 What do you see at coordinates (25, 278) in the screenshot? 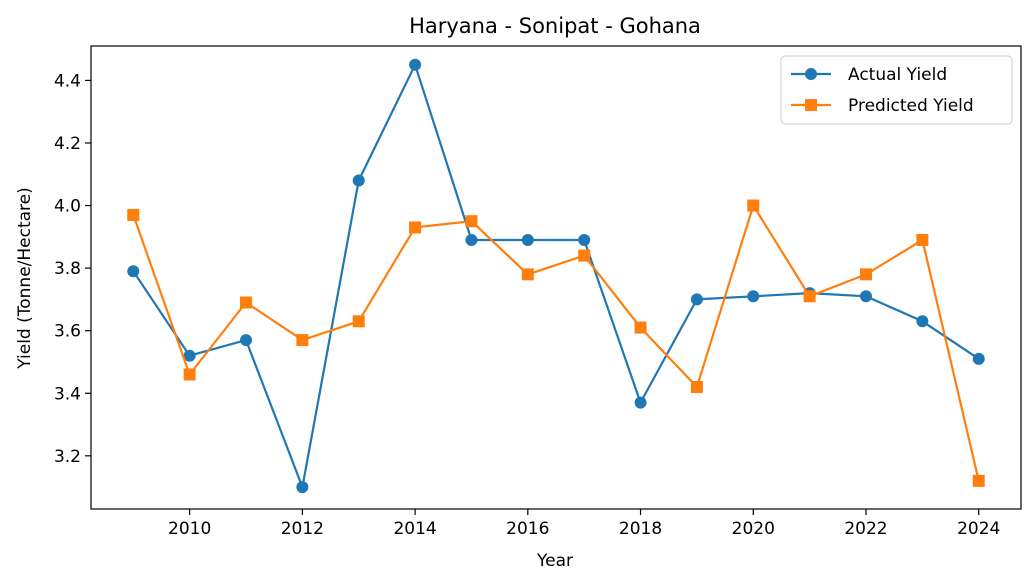
I see `y-axis-title: Yield (Tonne/Hectare)` at bounding box center [25, 278].